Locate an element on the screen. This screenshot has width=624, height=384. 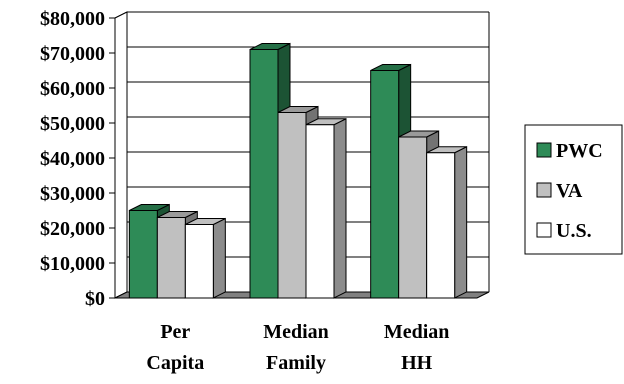
legend-label: PWC is located at coordinates (579, 151).